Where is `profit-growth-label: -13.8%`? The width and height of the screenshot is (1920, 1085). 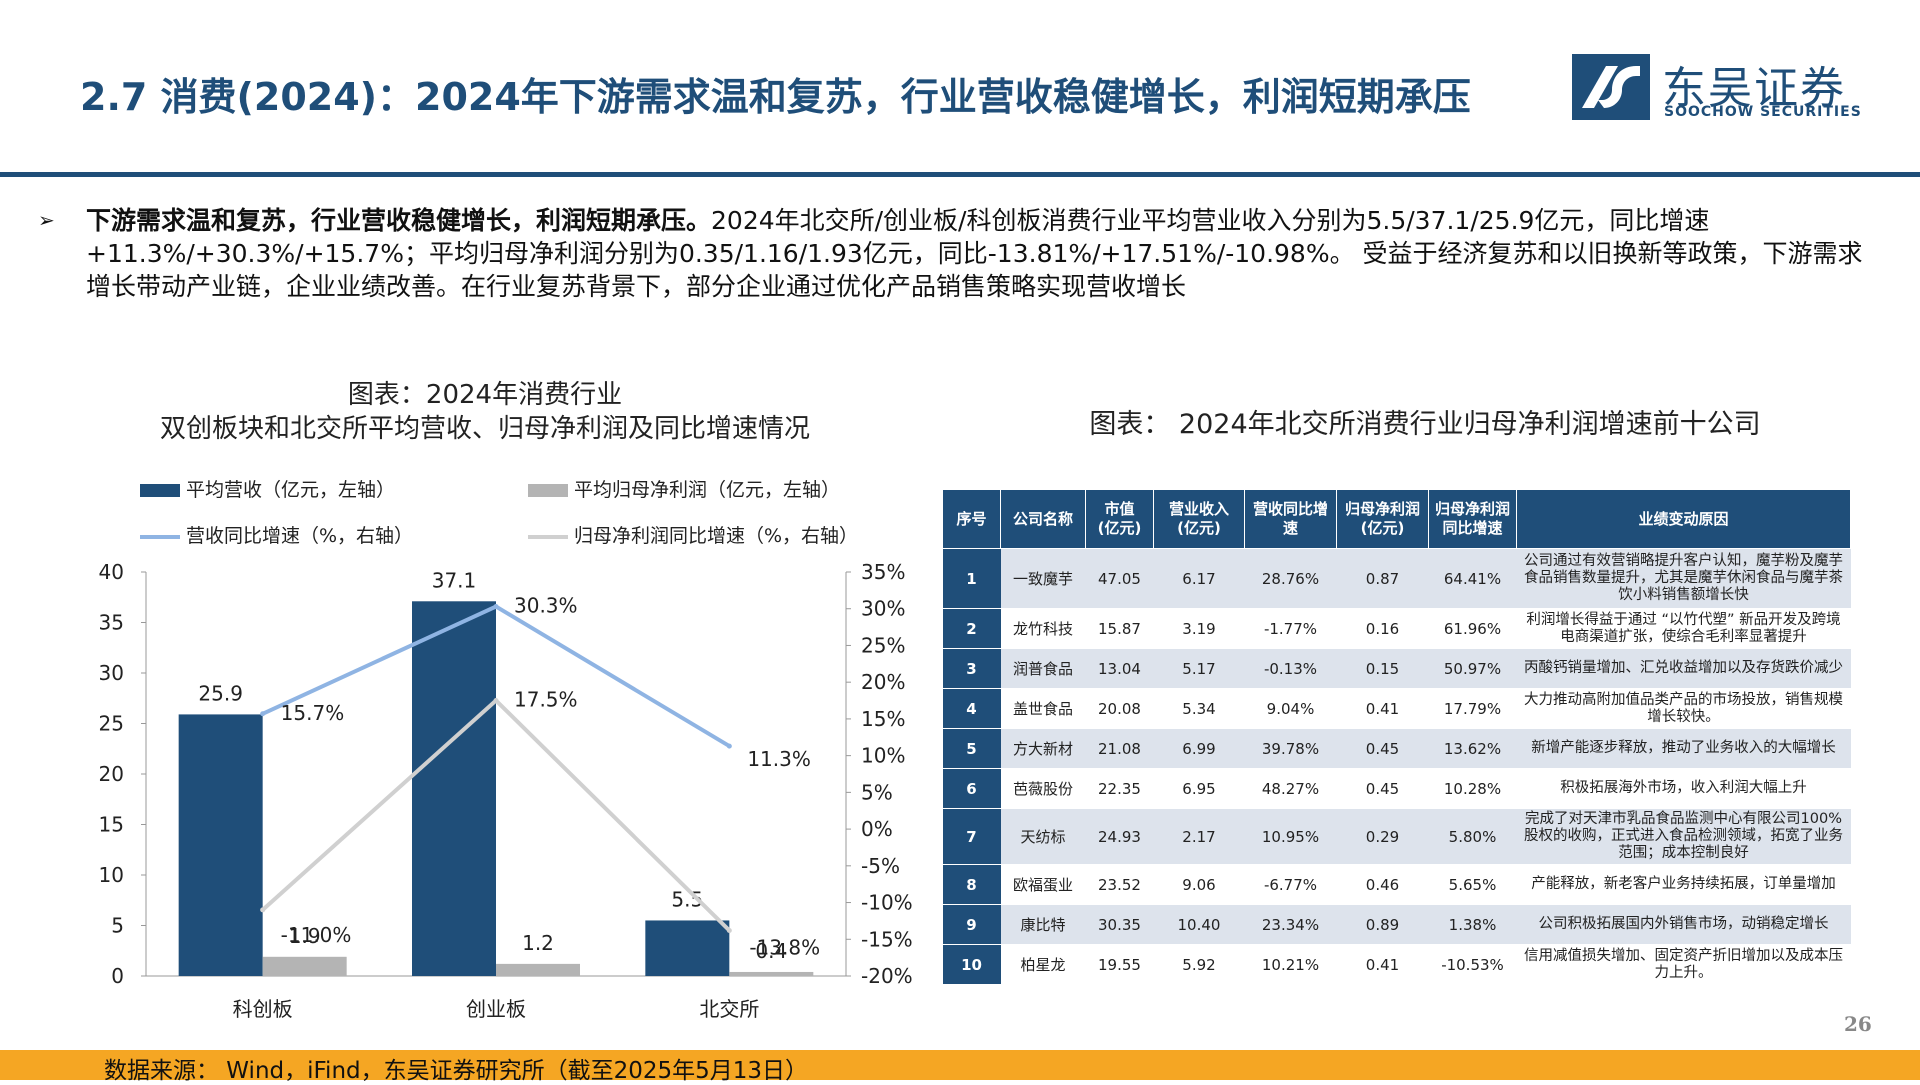 profit-growth-label: -13.8% is located at coordinates (784, 947).